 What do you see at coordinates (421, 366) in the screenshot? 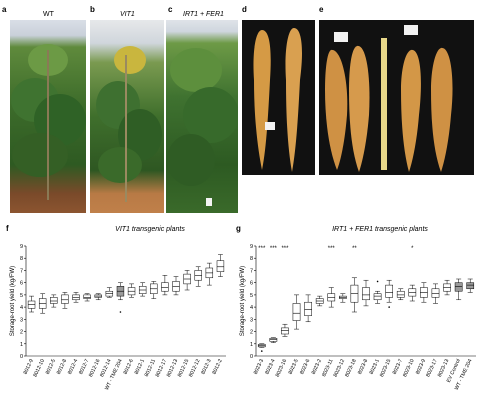
I see `x-tick-label: 8023-9` at bounding box center [421, 366].